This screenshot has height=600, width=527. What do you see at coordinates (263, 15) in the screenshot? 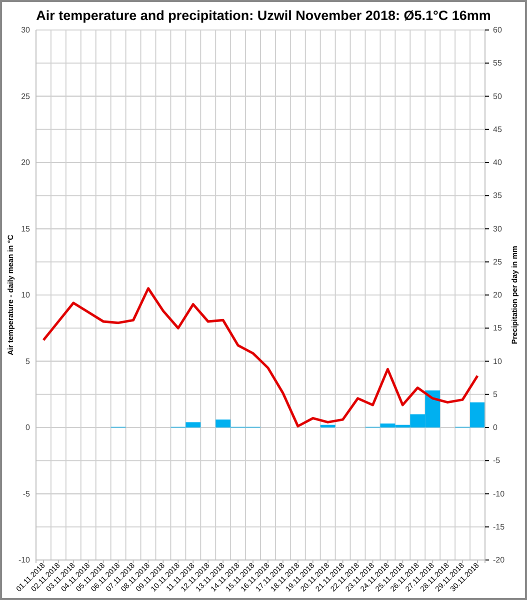
I see `chart-title: Air temperature and precipitation: Uzwil November 2018: Ø5.1°C 16mm` at bounding box center [263, 15].